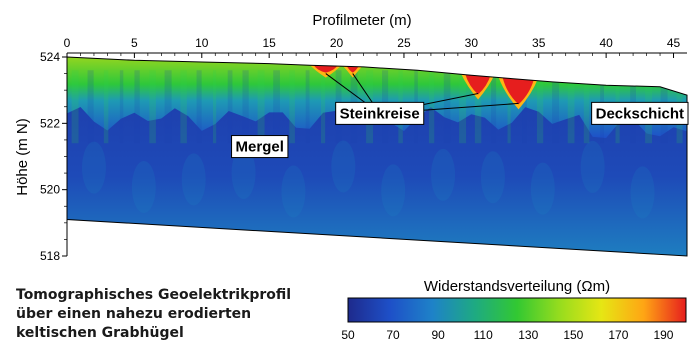 This screenshot has width=696, height=347. I want to click on x-tick-label: 25, so click(404, 43).